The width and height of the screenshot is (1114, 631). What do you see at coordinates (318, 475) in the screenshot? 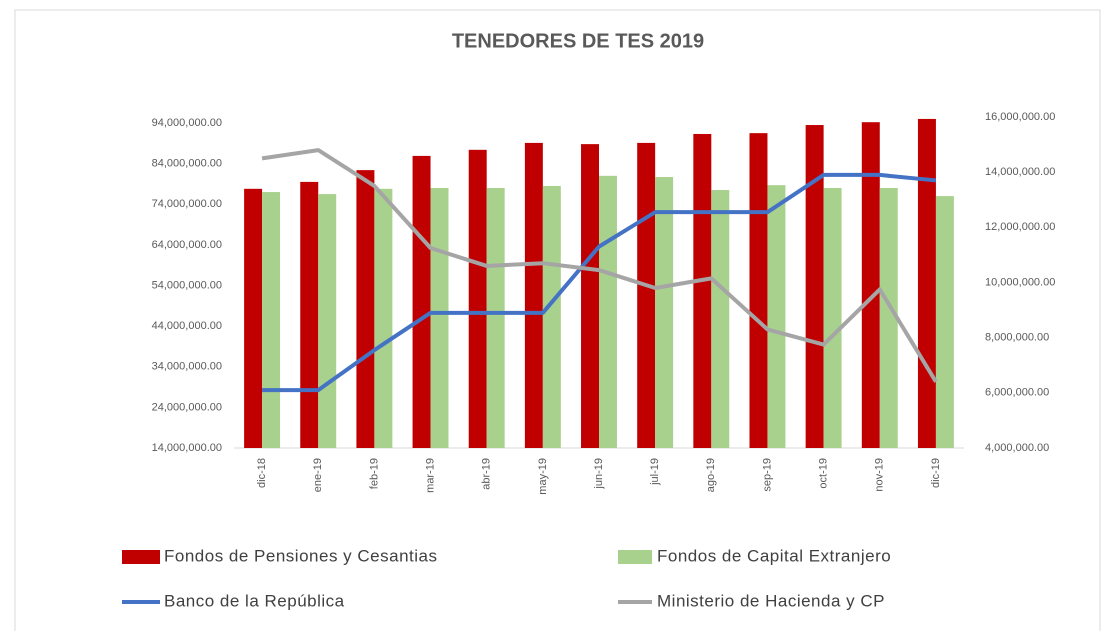
I see `x-tick-label: ene-19` at bounding box center [318, 475].